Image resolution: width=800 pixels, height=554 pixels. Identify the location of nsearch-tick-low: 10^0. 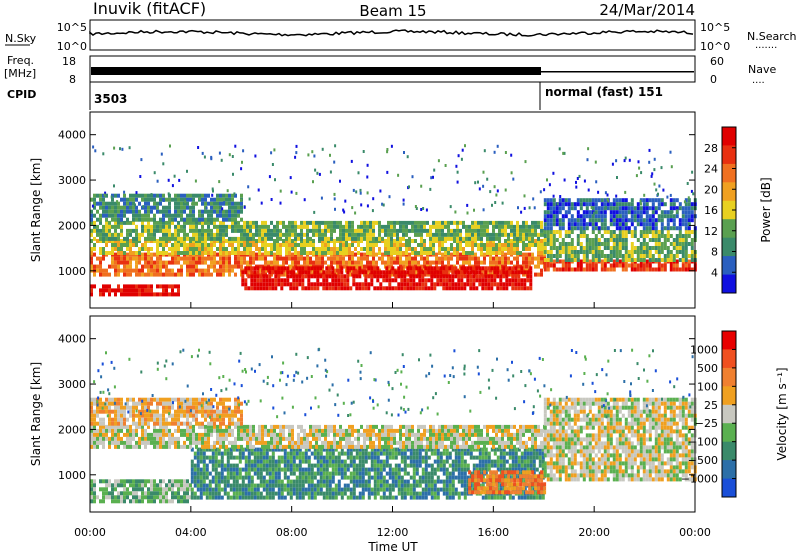
(715, 46).